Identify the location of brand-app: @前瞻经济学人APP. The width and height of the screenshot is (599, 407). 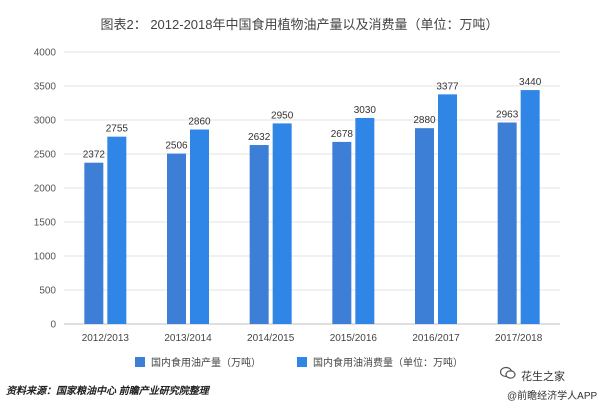
(552, 396).